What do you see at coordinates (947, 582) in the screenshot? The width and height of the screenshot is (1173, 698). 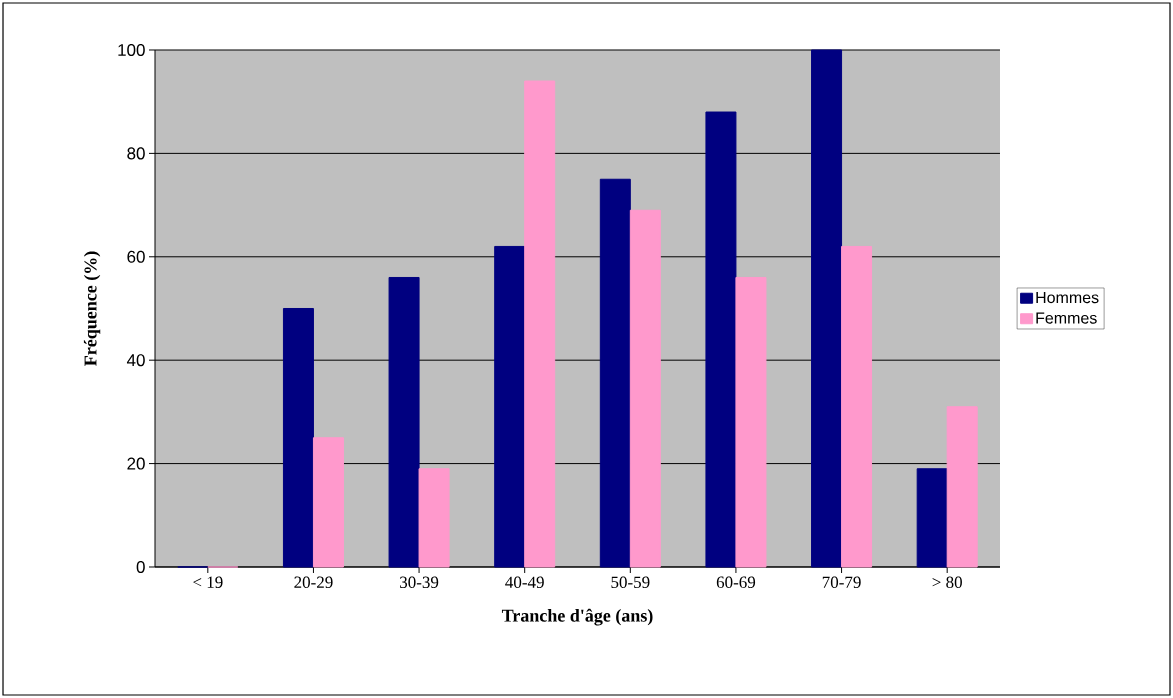 I see `x-tick-label: > 80` at bounding box center [947, 582].